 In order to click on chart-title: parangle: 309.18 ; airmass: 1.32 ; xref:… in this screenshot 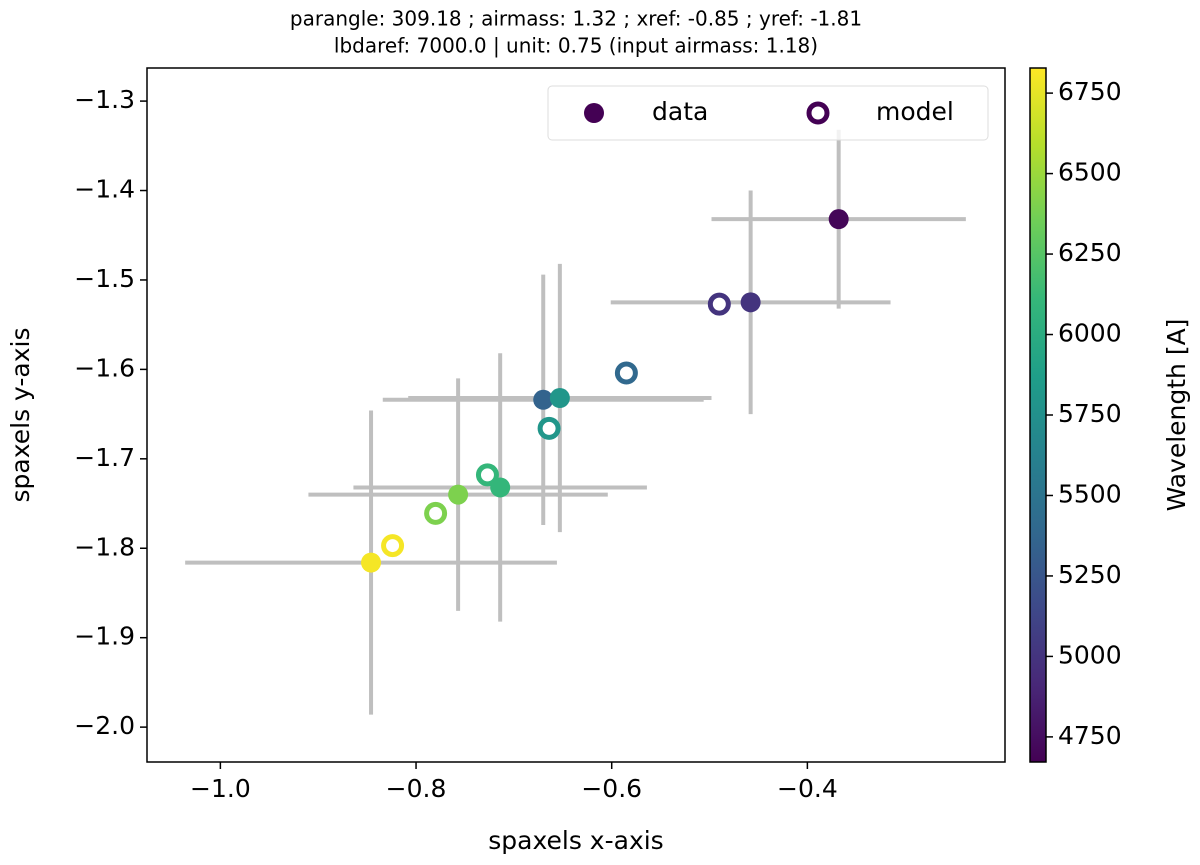, I will do `click(576, 19)`.